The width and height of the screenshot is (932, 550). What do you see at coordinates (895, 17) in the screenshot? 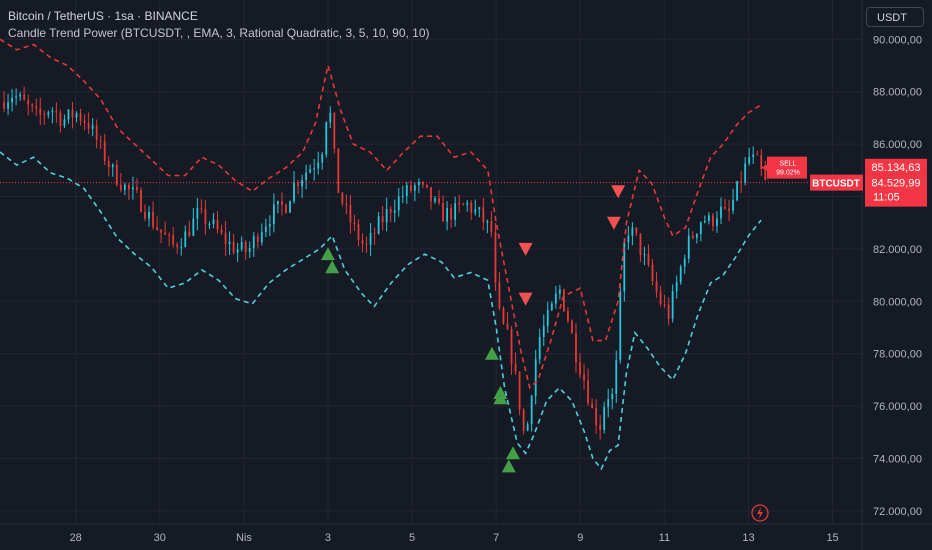
I see `currency-button: USDT` at bounding box center [895, 17].